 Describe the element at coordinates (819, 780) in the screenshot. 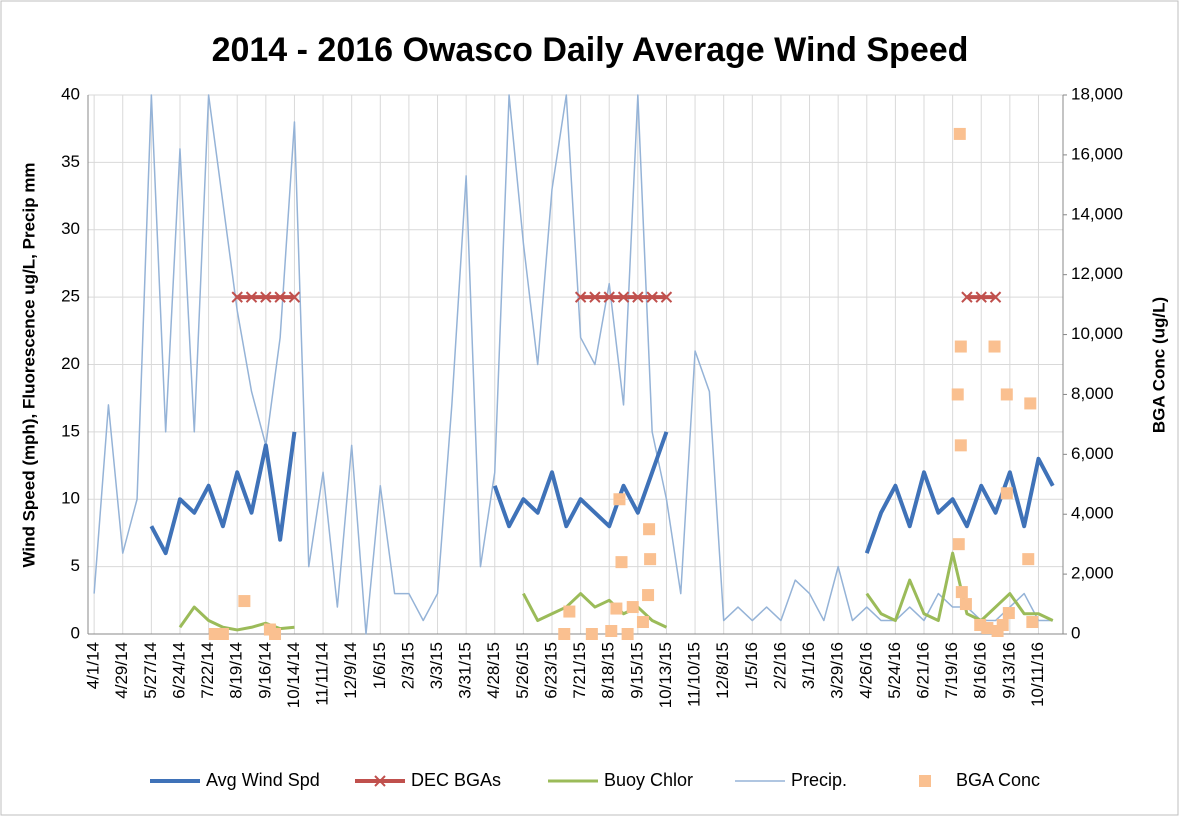

I see `legend-label: Precip.` at that location.